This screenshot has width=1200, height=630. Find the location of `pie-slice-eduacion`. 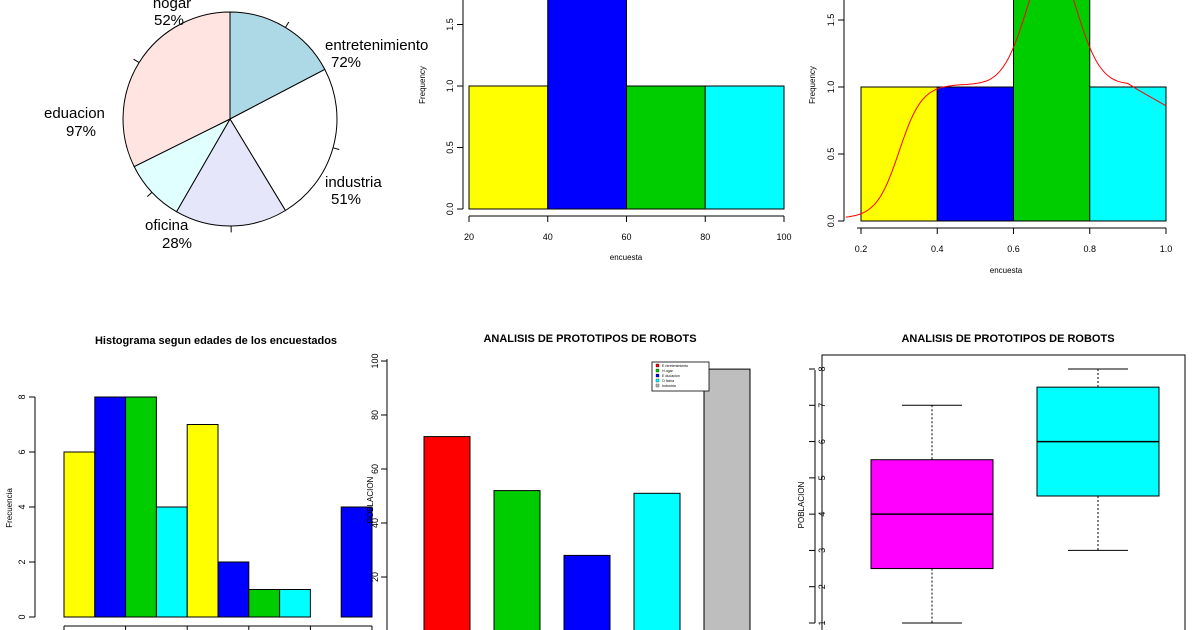

pie-slice-eduacion is located at coordinates (176, 89).